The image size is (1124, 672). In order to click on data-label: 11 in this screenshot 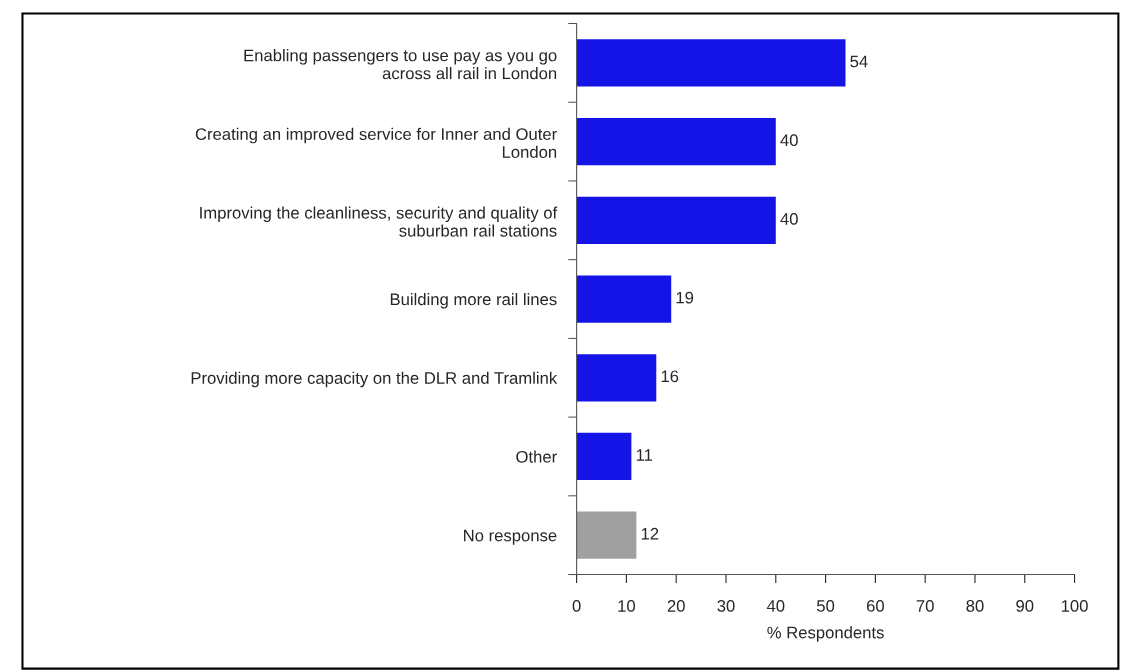, I will do `click(644, 455)`.